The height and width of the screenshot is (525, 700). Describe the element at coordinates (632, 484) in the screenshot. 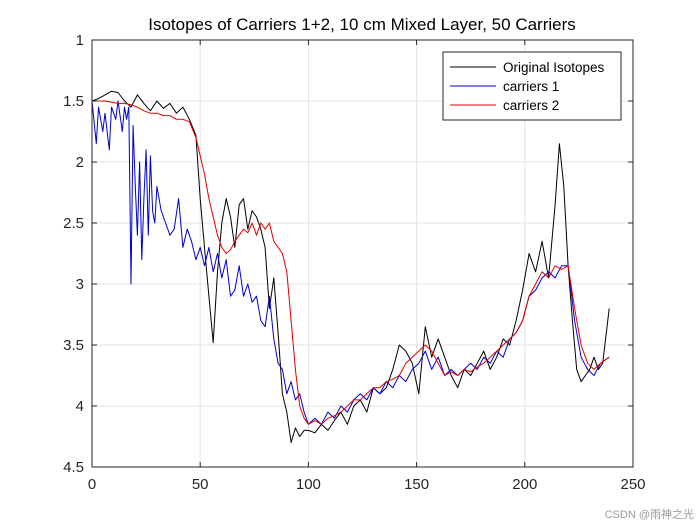

I see `x-tick-label: 250` at that location.